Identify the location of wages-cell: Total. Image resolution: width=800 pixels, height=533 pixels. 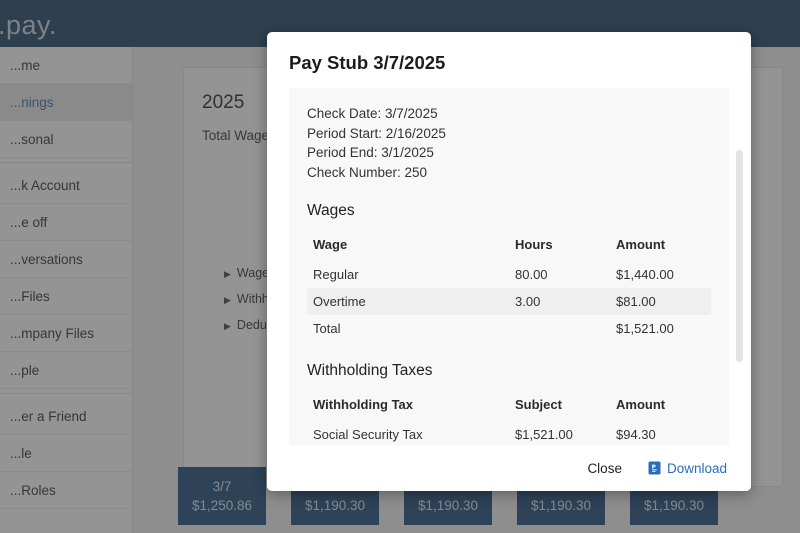
(327, 328).